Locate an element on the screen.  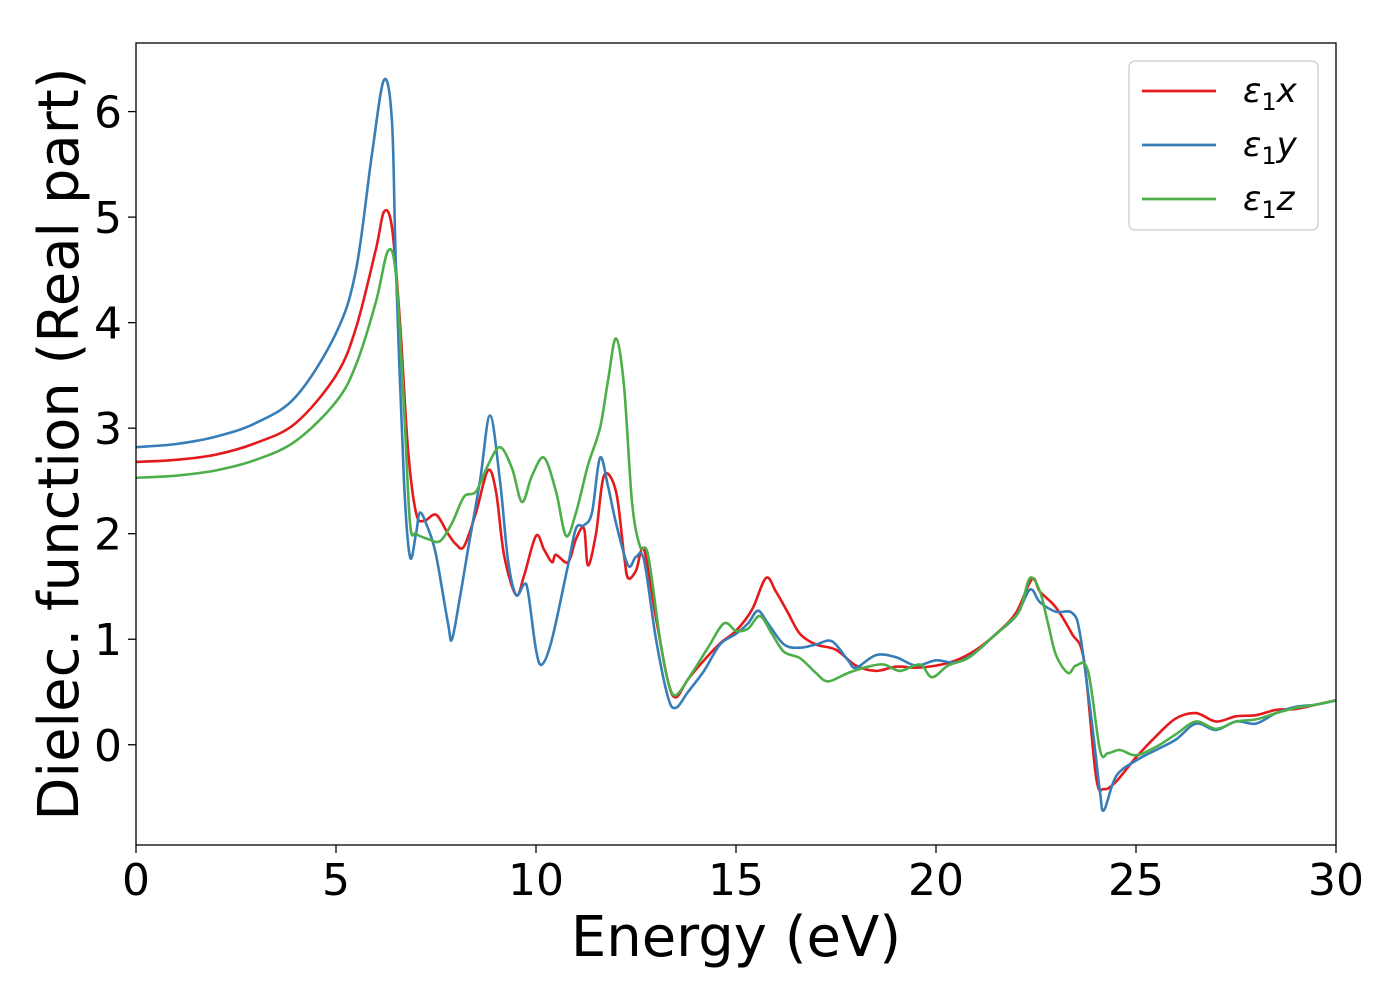
y-axis-ticks: 0 1 2 3 4 5 6 is located at coordinates (115, 430).